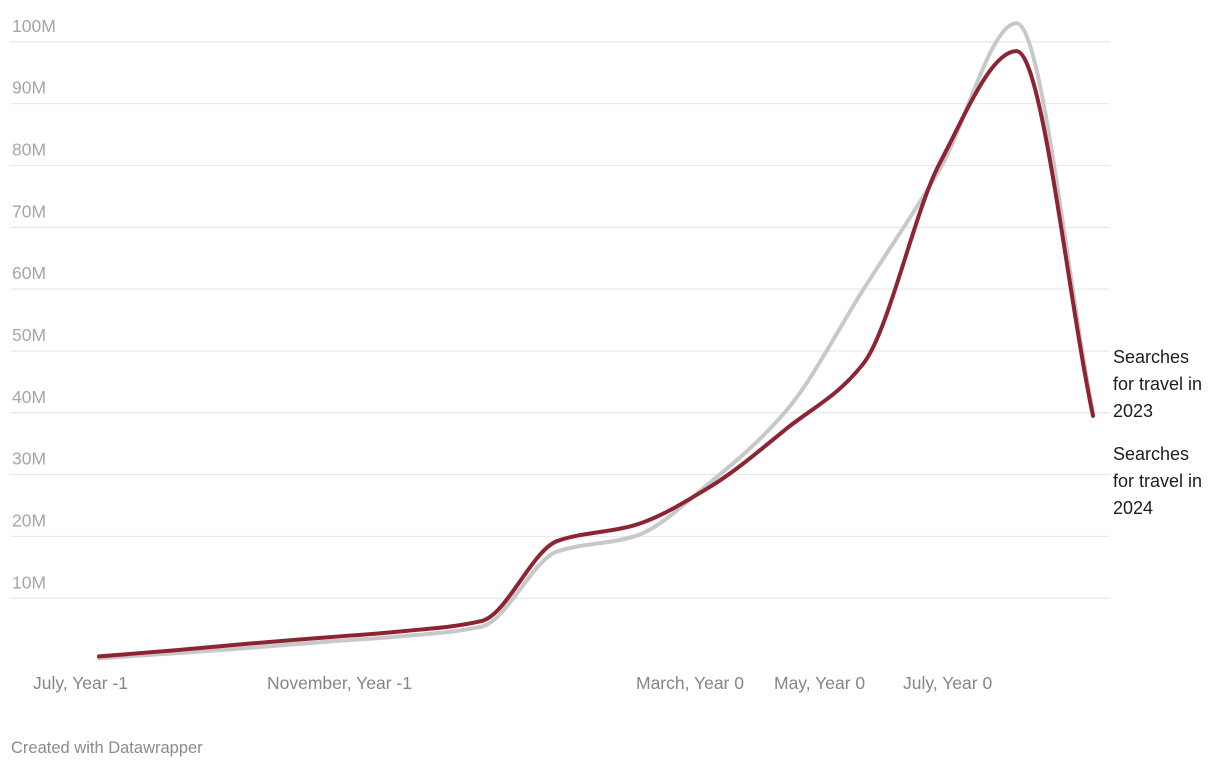 Image resolution: width=1220 pixels, height=774 pixels. What do you see at coordinates (819, 683) in the screenshot?
I see `x-axis-tick-label: May, Year 0` at bounding box center [819, 683].